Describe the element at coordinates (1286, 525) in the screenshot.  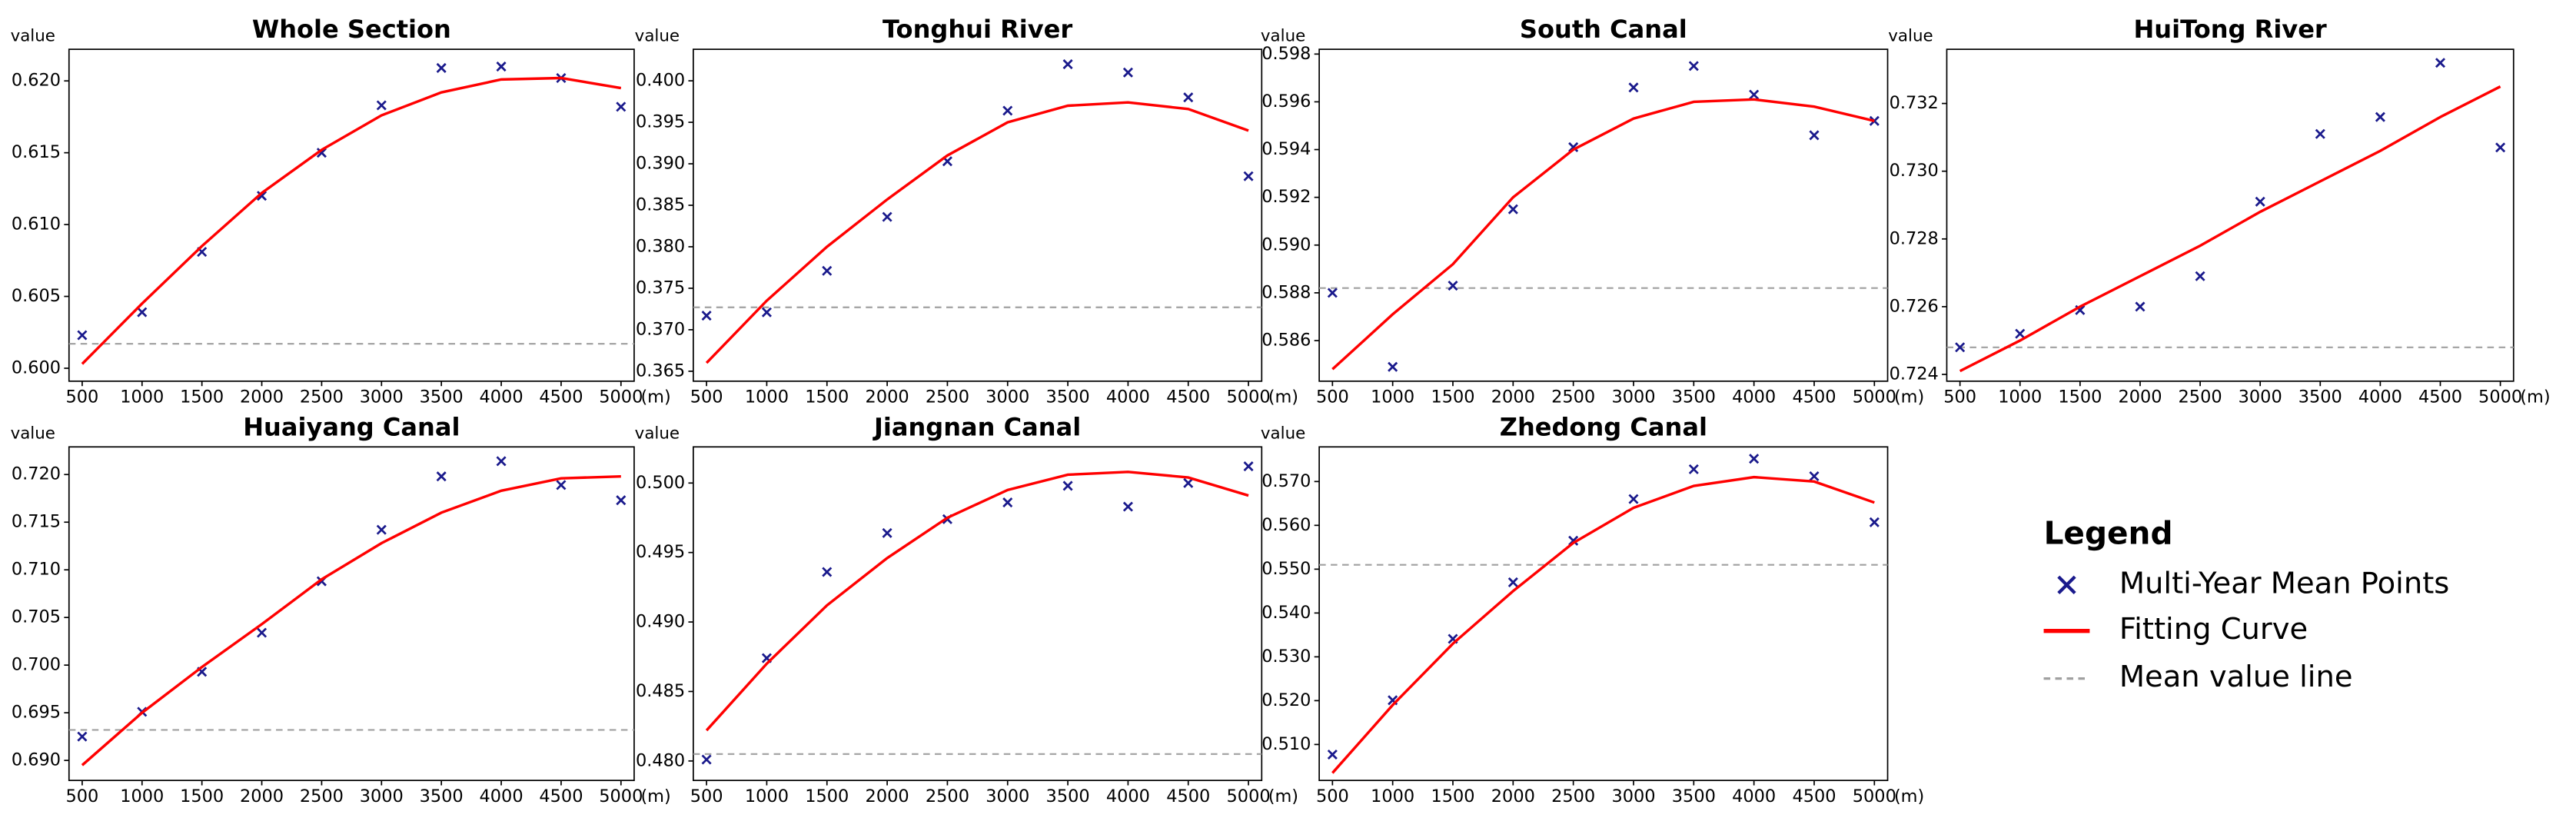
I see `y-tick-label: 0.560` at that location.